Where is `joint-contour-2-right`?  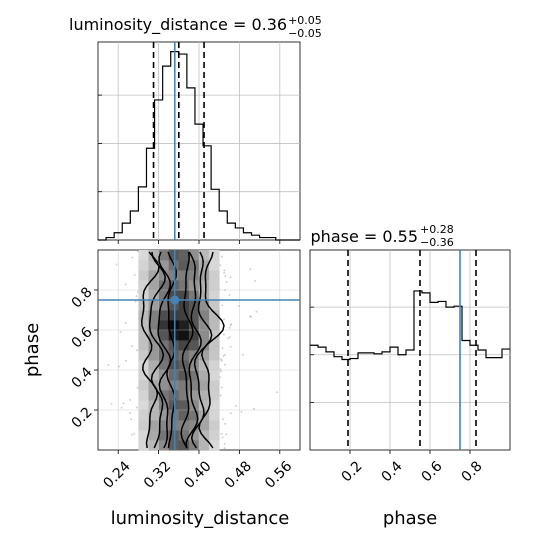 joint-contour-2-right is located at coordinates (193, 350).